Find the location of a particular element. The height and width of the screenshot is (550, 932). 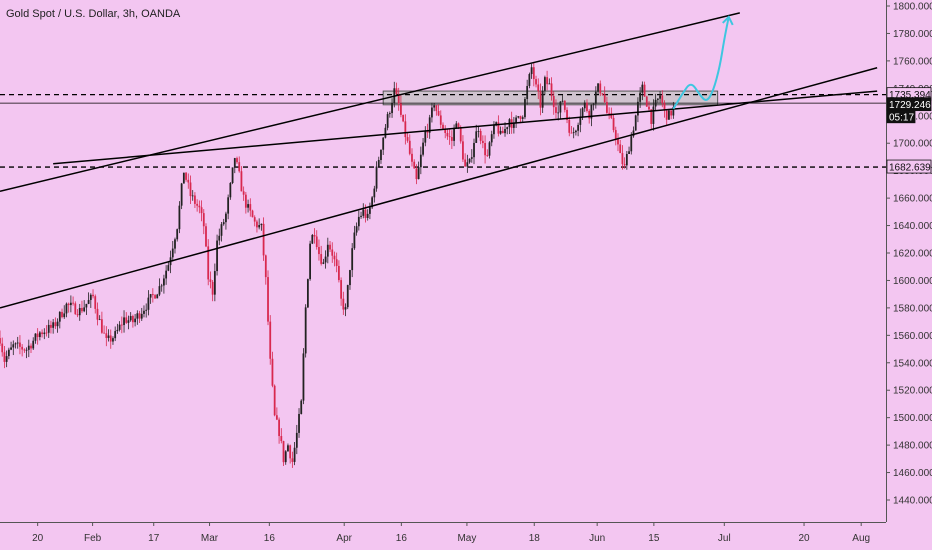

price-tick-label: 1520.000 is located at coordinates (912, 391).